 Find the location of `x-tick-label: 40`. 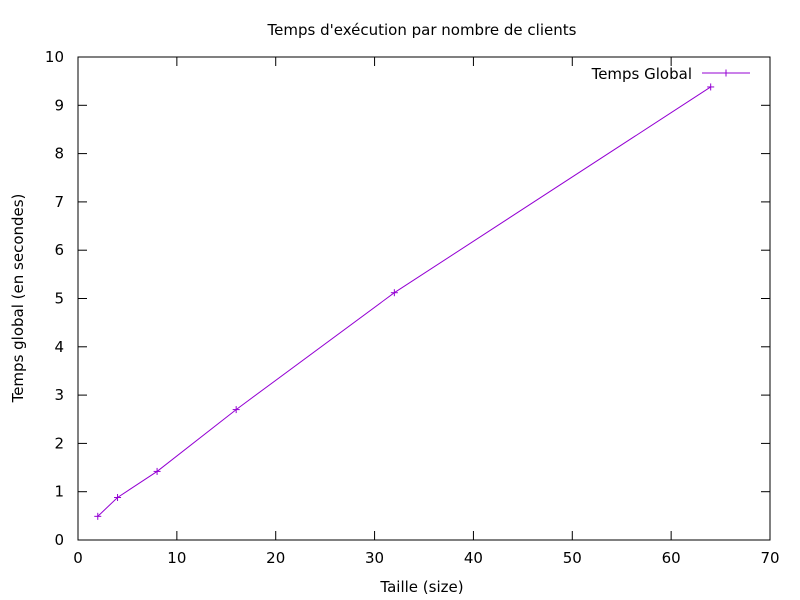

x-tick-label: 40 is located at coordinates (473, 558).